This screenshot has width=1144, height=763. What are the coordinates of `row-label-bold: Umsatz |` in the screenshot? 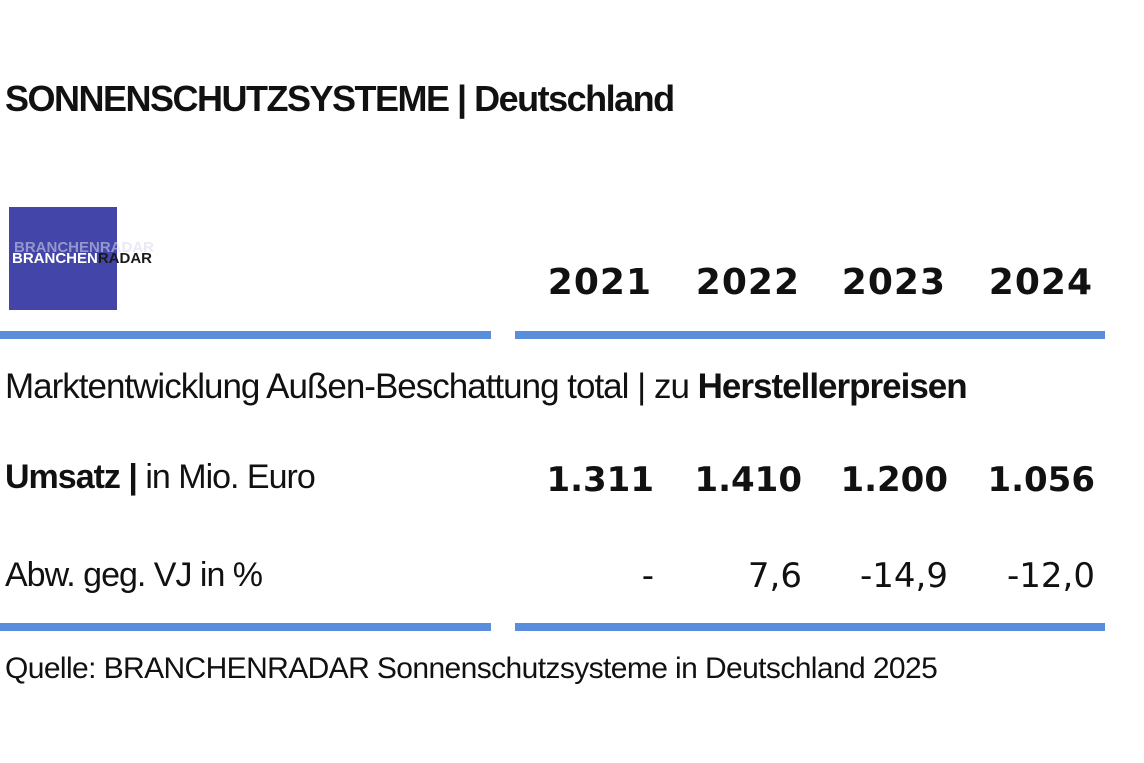 It's located at (71, 477).